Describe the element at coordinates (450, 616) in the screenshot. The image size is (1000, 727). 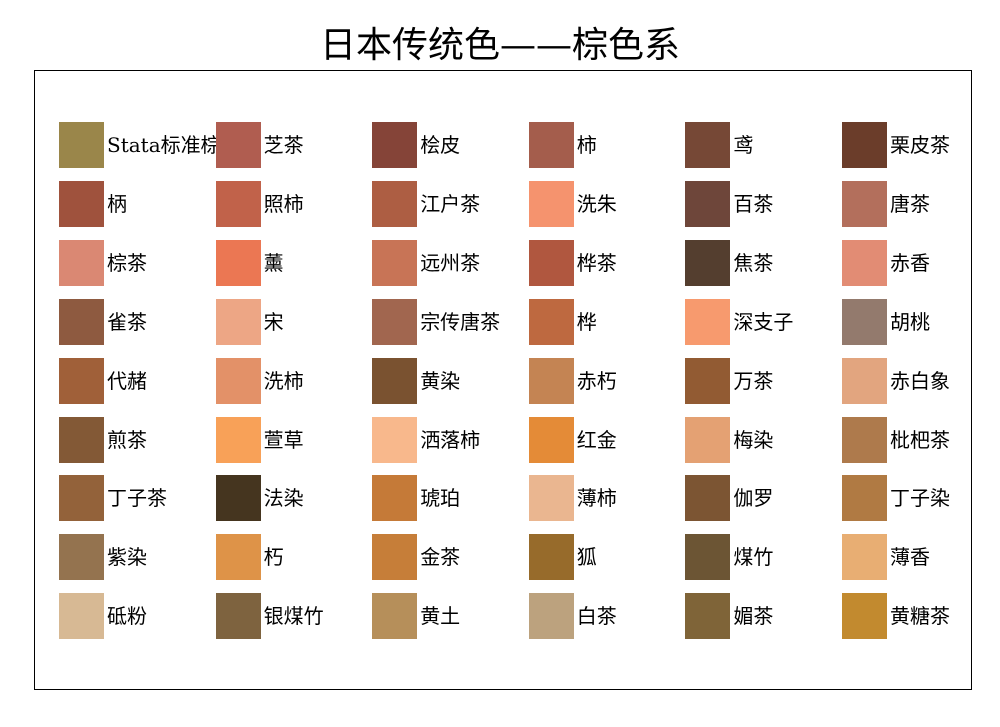
I see `color-swatch-item: 黄土` at that location.